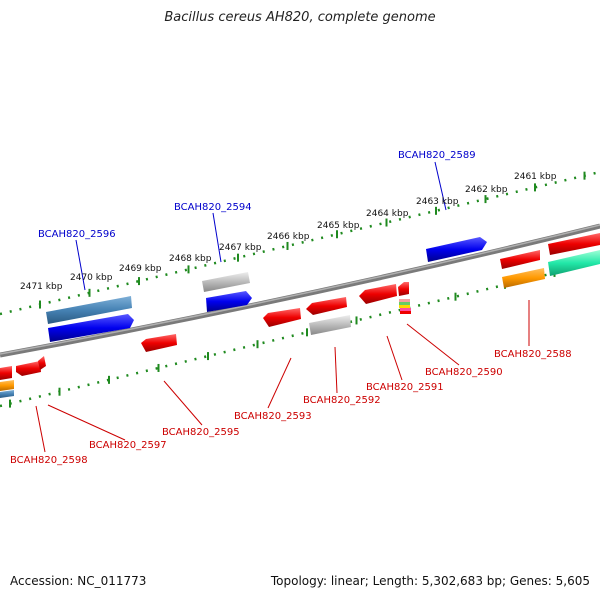 The image size is (600, 600). What do you see at coordinates (41, 287) in the screenshot?
I see `scale-label: 2471 kbp` at bounding box center [41, 287].